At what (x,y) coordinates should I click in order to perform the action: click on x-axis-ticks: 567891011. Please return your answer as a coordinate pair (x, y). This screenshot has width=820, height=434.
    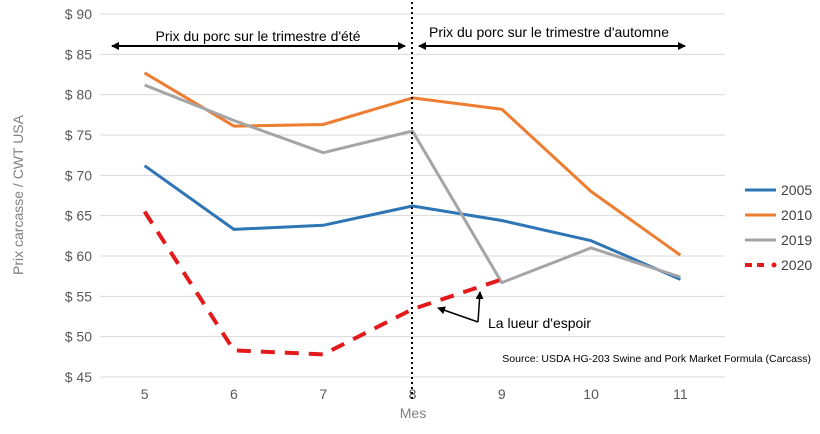
    Looking at the image, I should click on (414, 394).